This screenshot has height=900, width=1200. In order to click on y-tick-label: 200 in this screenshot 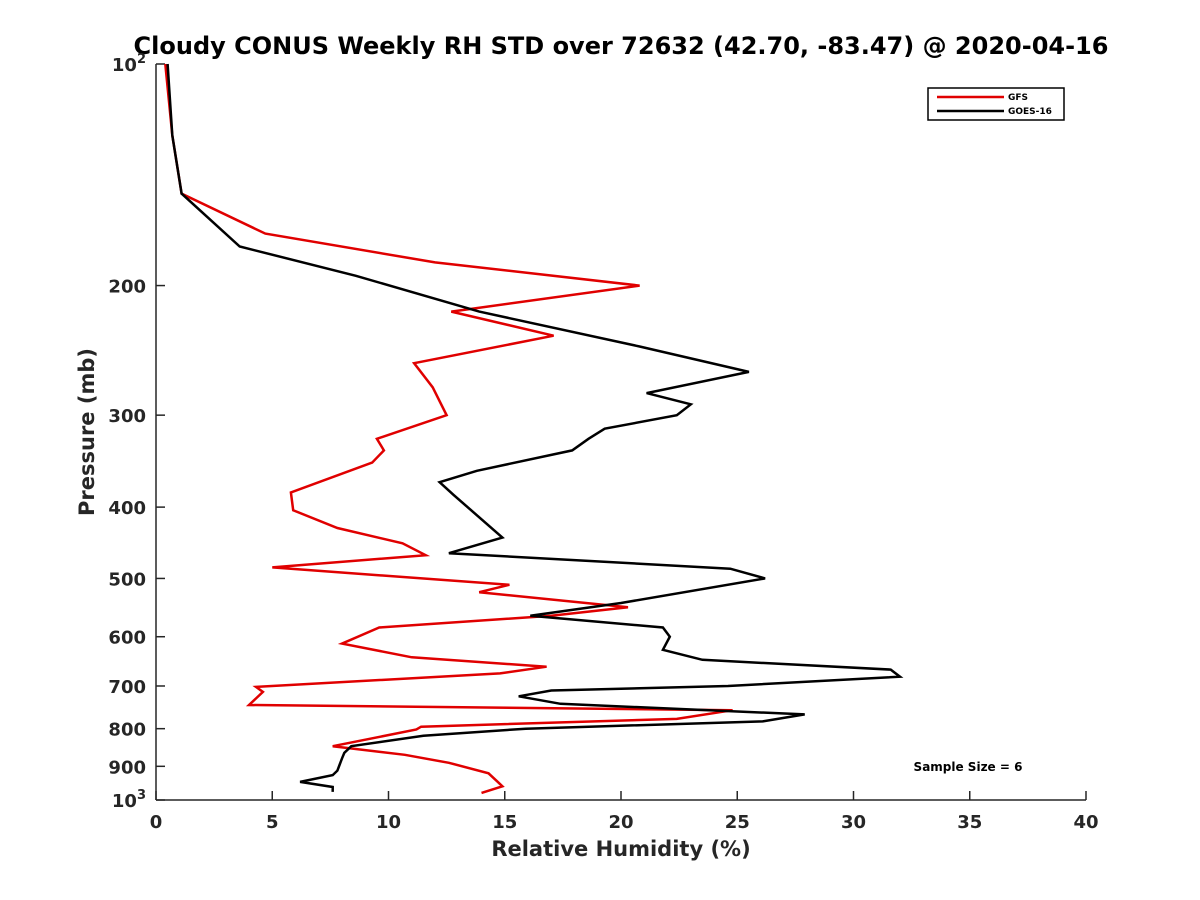, I will do `click(127, 287)`.